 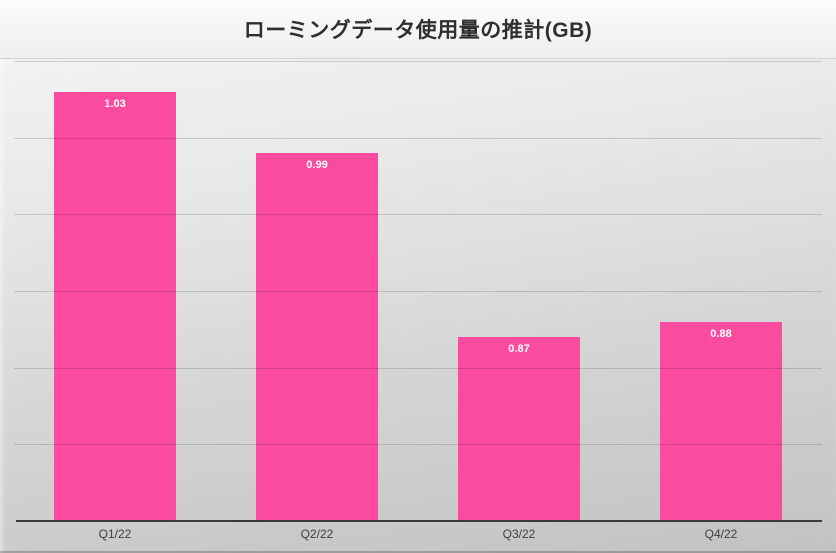 What do you see at coordinates (721, 333) in the screenshot?
I see `data-label: 0.88` at bounding box center [721, 333].